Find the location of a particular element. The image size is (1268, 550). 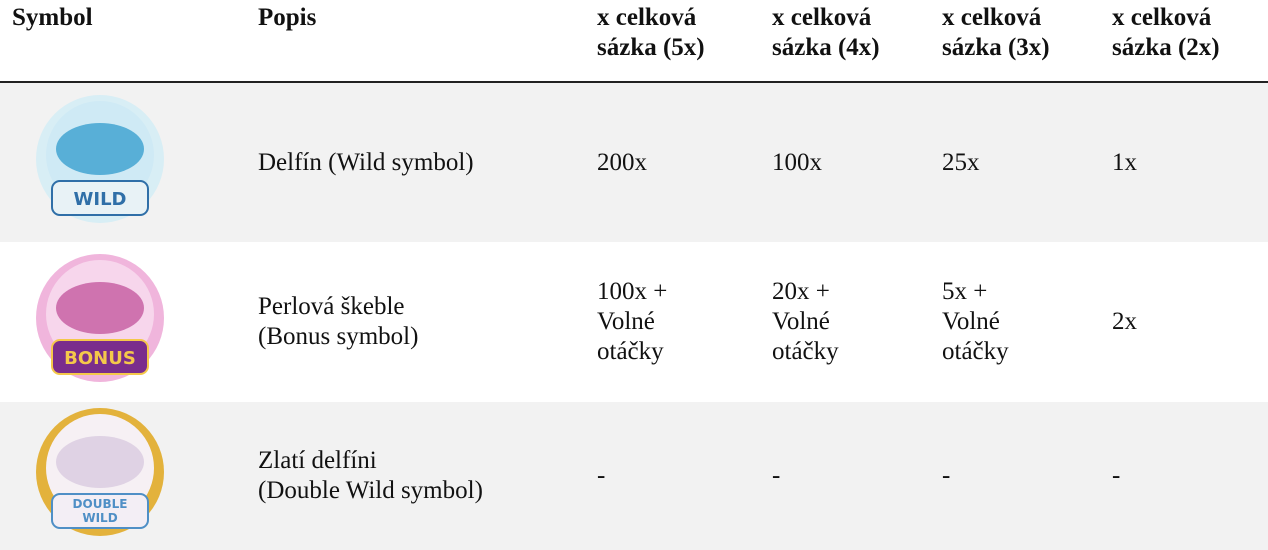

symbol-cell: WILD is located at coordinates (123, 162).